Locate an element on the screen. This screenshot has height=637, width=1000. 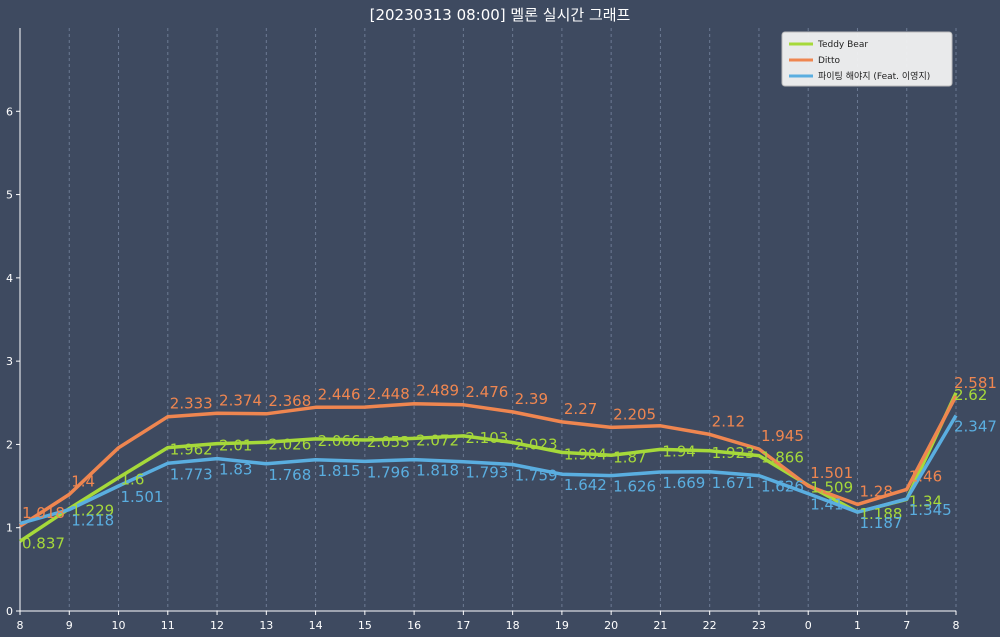
data-label: 1.218 is located at coordinates (92, 521).